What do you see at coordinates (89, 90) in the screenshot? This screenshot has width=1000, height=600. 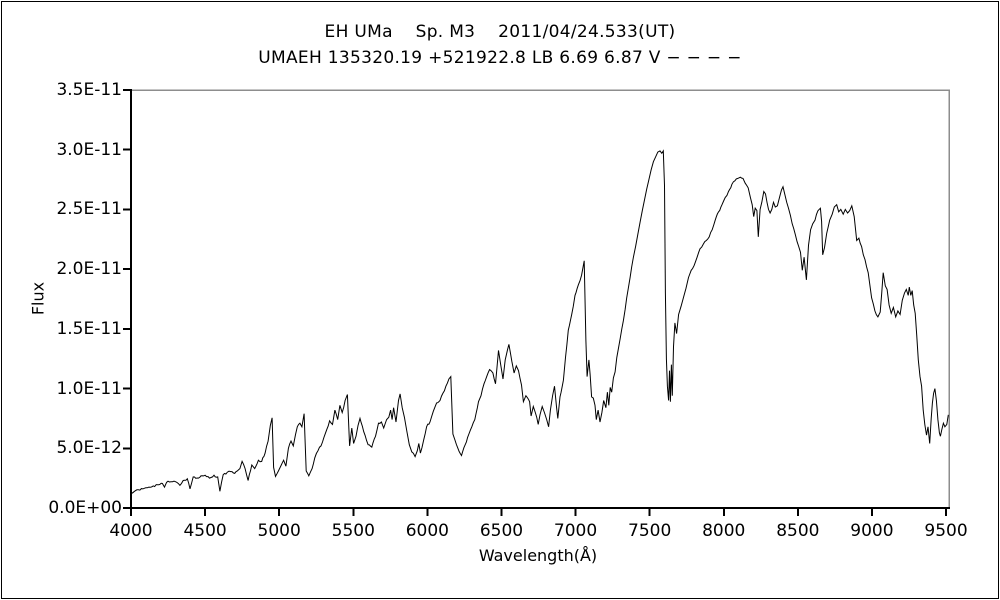 I see `y-tick-label: 3.5E-11` at bounding box center [89, 90].